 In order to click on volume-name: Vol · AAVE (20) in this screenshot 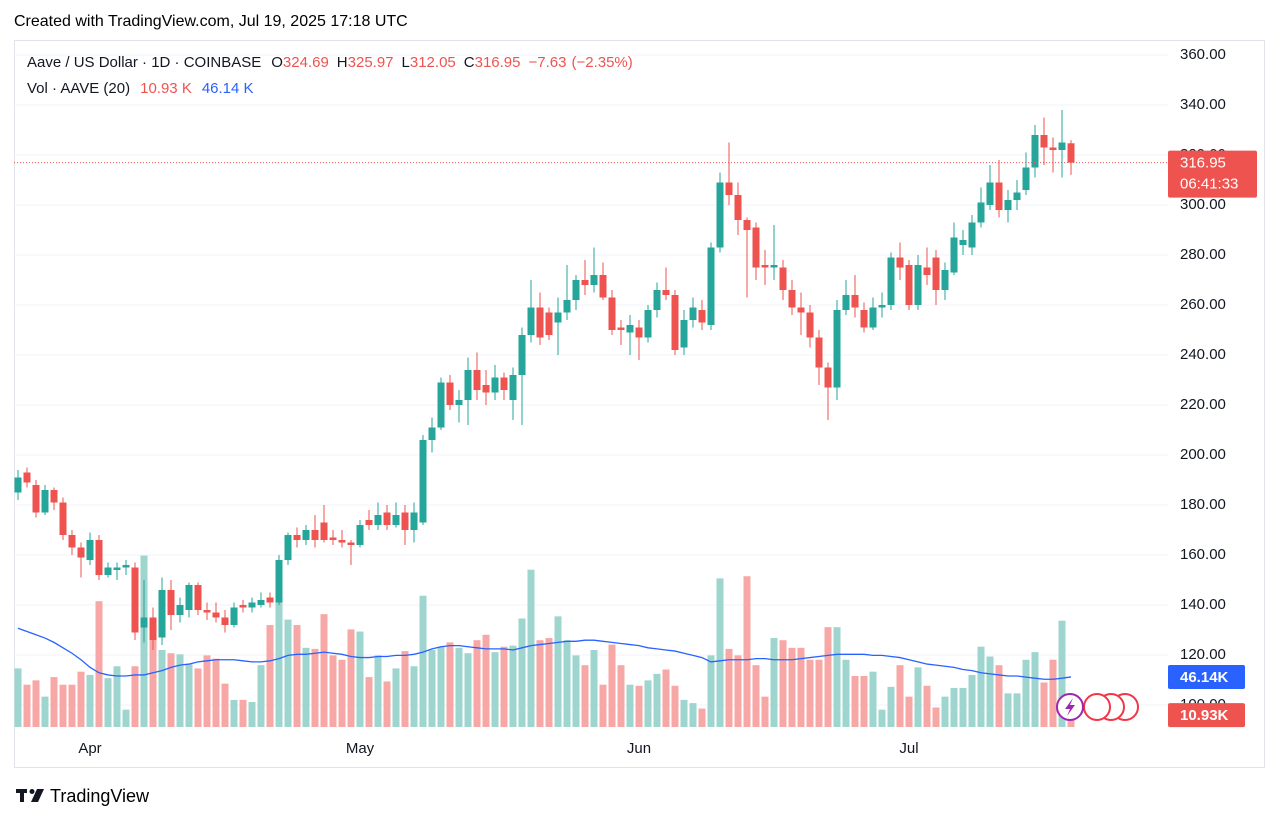, I will do `click(79, 88)`.